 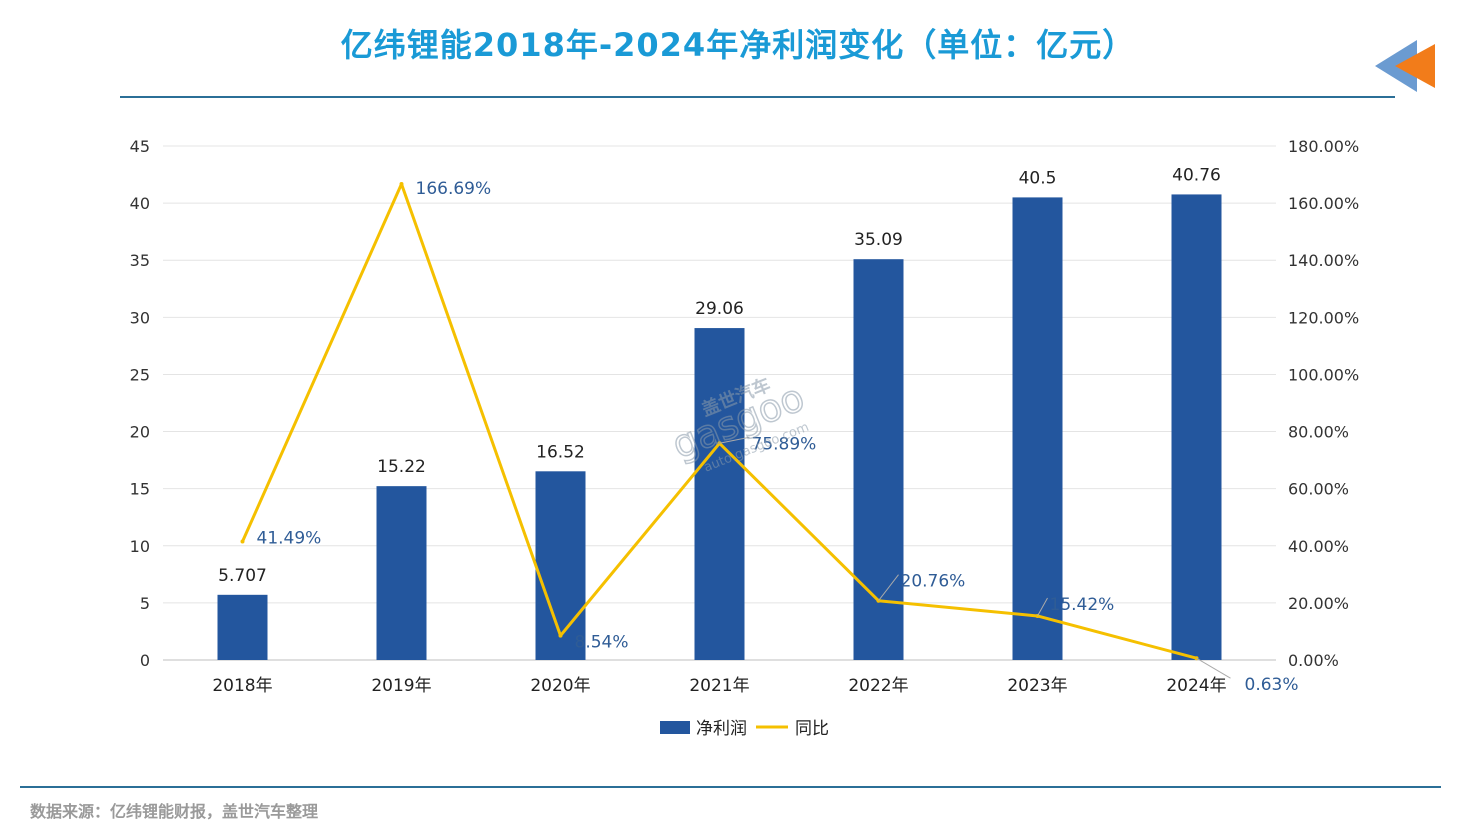 What do you see at coordinates (933, 582) in the screenshot?
I see `line-value-label: 20.76%` at bounding box center [933, 582].